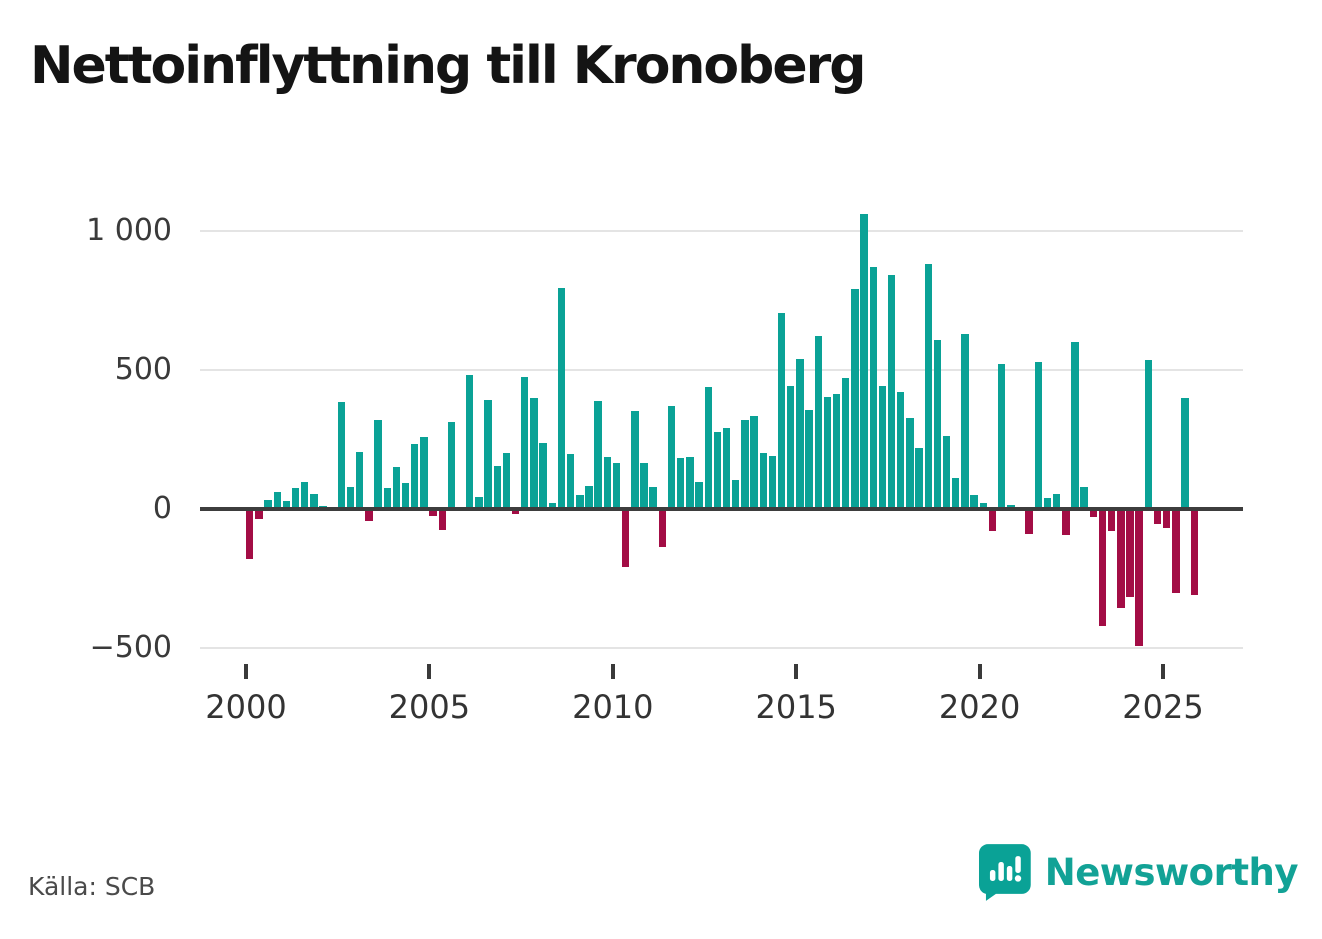 The width and height of the screenshot is (1322, 939). I want to click on bar-2012-Q4, so click(717, 470).